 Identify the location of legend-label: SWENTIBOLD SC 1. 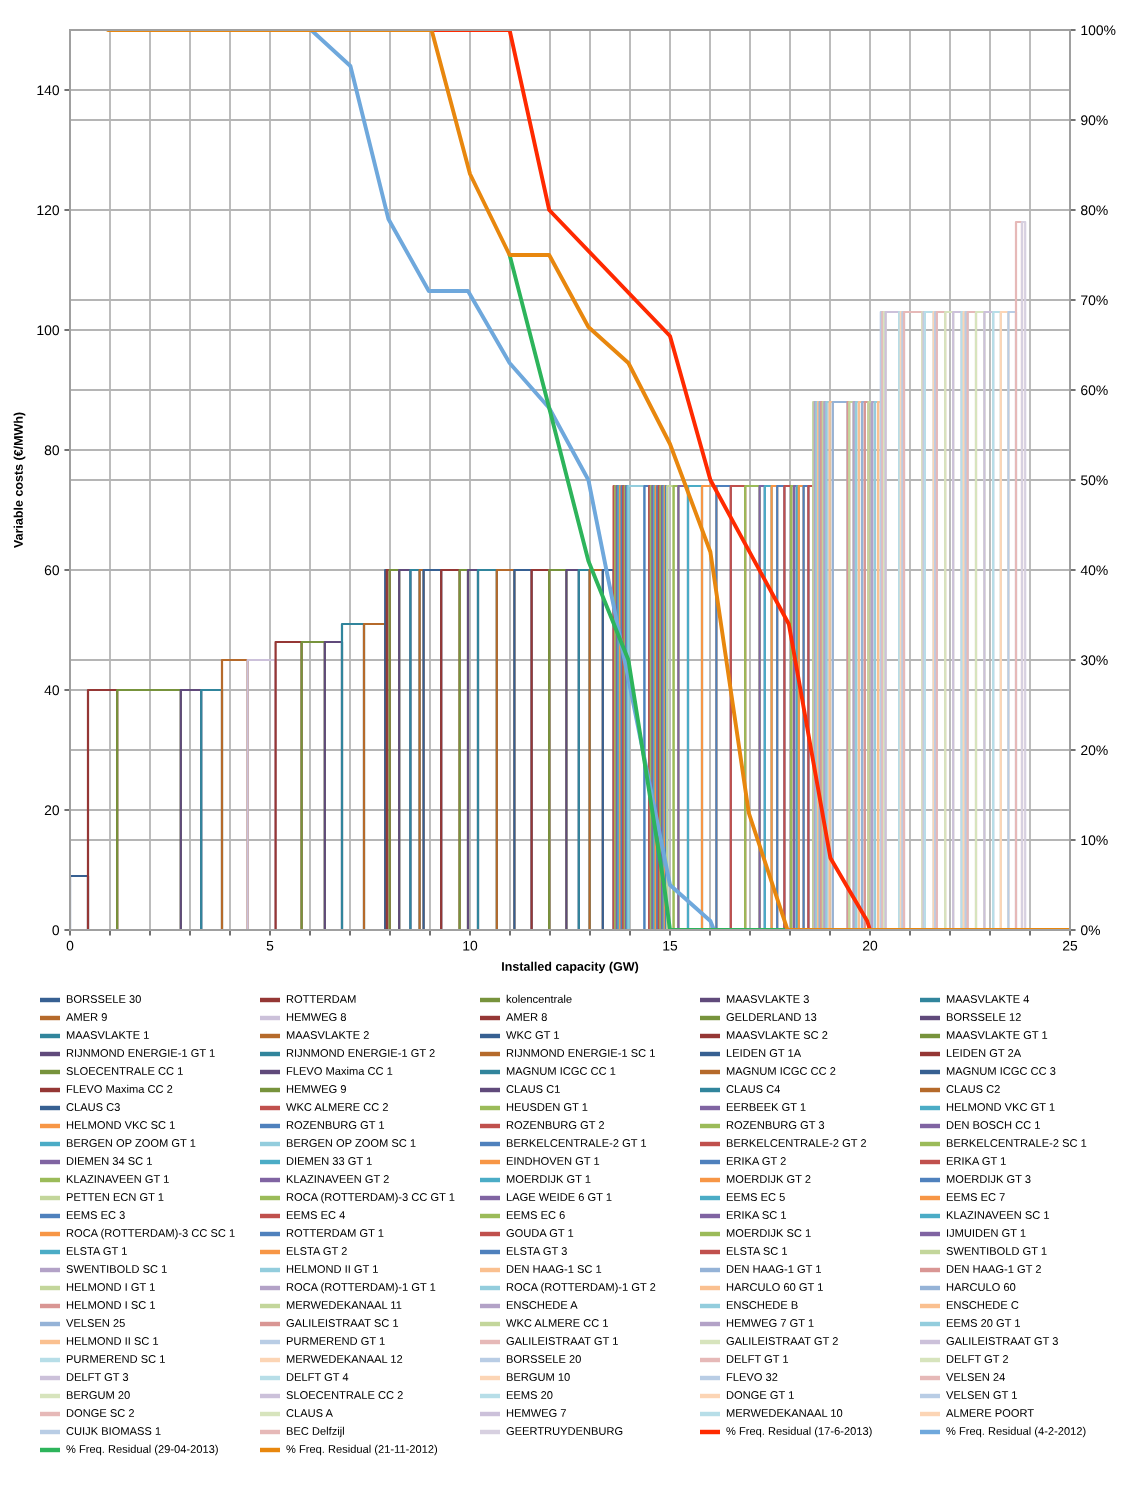
(116, 1269).